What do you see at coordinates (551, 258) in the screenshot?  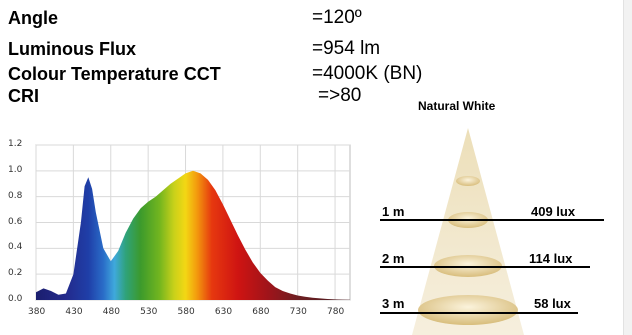 I see `beam-lux-2m: 114 lux` at bounding box center [551, 258].